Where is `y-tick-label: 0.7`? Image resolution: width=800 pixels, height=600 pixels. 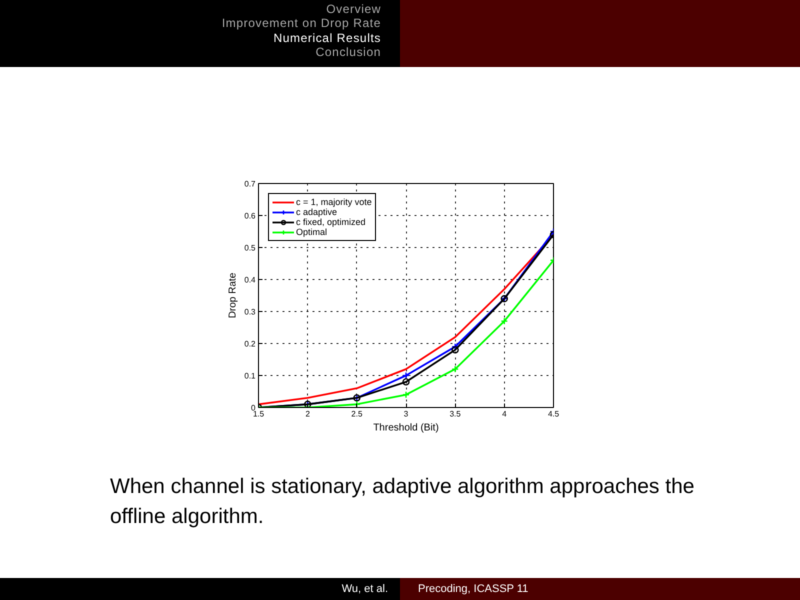 y-tick-label: 0.7 is located at coordinates (250, 184).